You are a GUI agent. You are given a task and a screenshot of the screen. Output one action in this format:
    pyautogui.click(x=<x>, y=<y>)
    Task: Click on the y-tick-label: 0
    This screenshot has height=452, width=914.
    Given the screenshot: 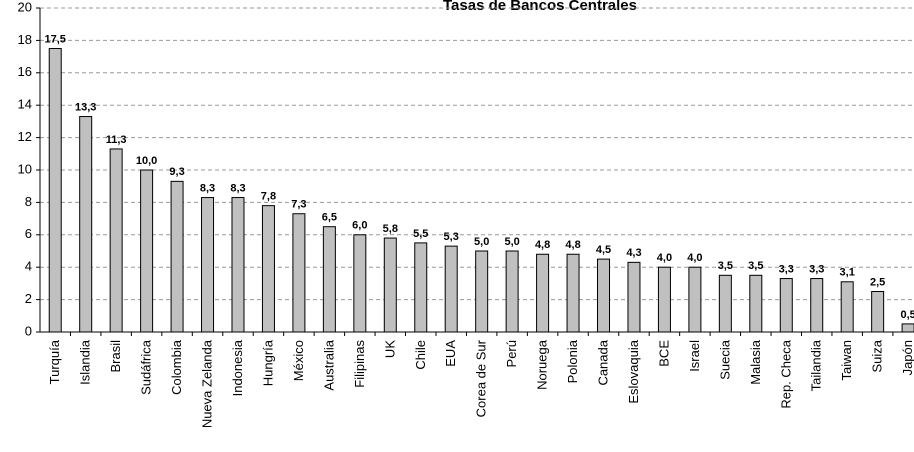 What is the action you would take?
    pyautogui.click(x=28, y=330)
    